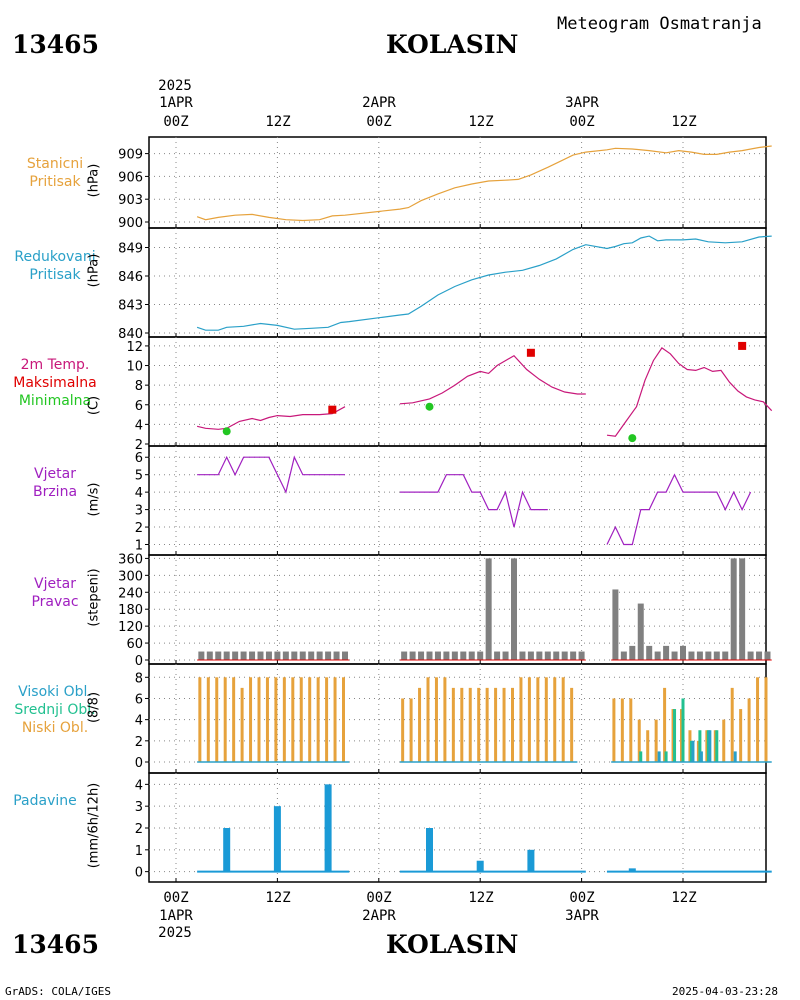 This screenshot has height=1000, width=800. I want to click on wdir-label-line2: Pravac, so click(55, 602).